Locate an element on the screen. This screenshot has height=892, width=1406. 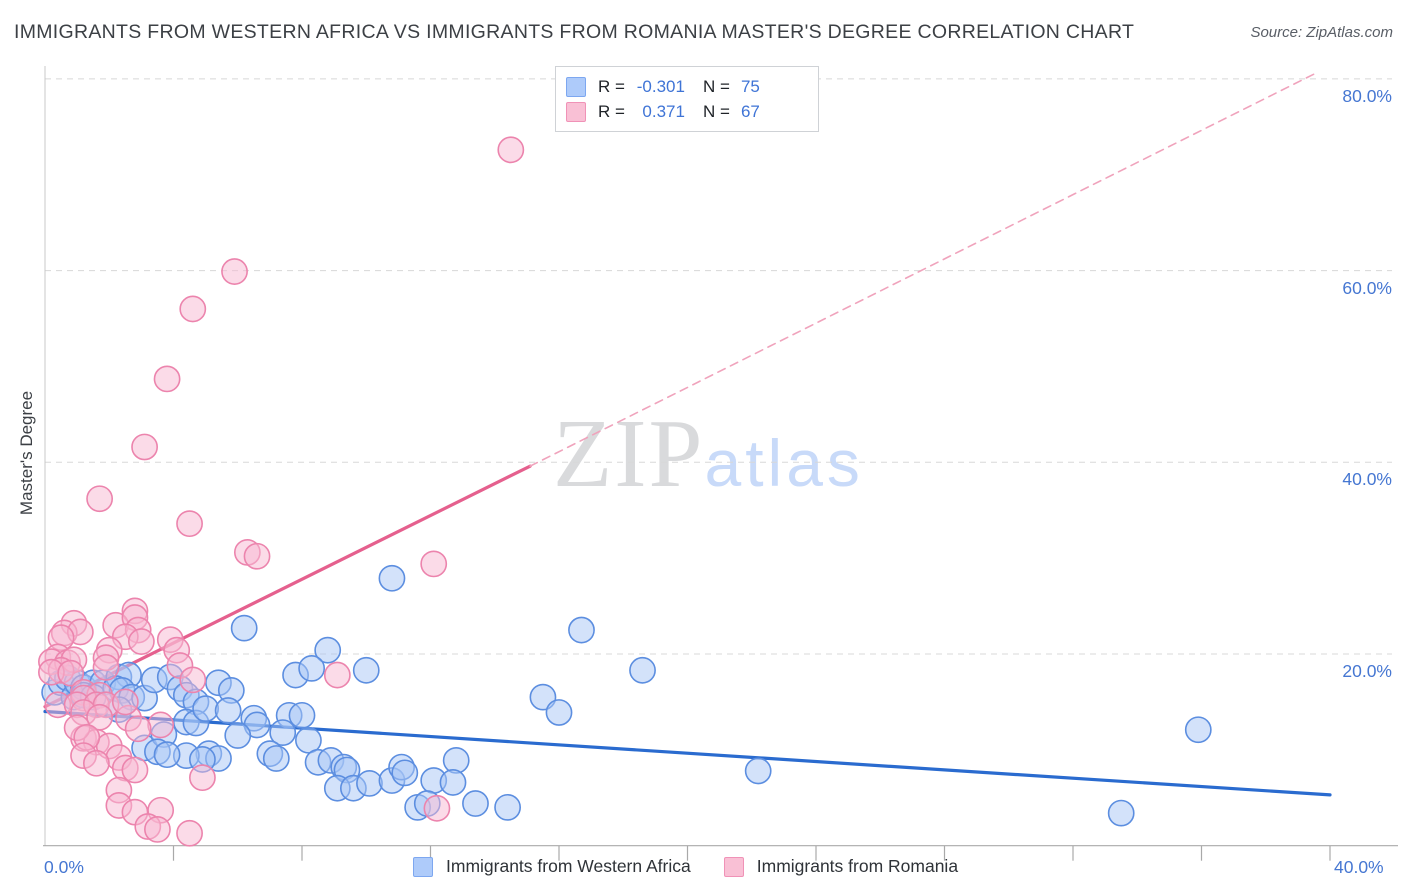
legend-swatch-western-africa is located at coordinates (423, 866).